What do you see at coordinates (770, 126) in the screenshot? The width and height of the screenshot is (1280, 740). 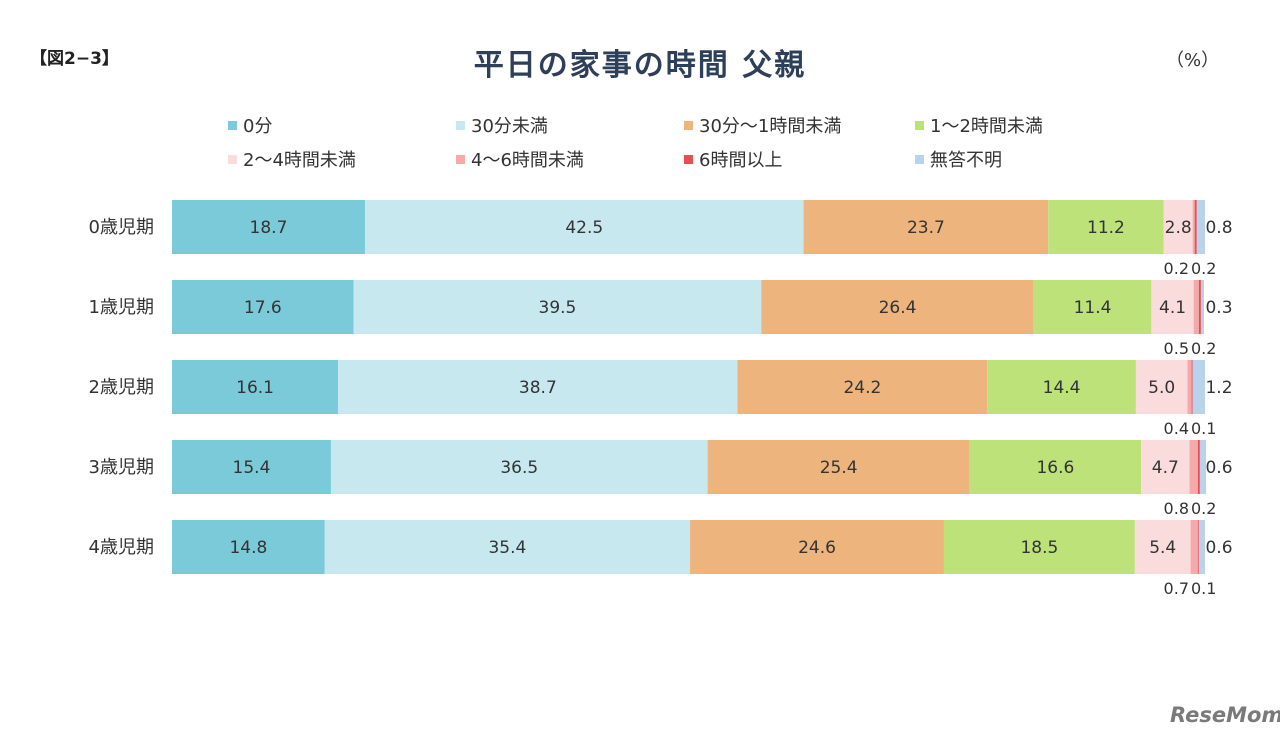 I see `legend-label: 30分〜1時間未満` at bounding box center [770, 126].